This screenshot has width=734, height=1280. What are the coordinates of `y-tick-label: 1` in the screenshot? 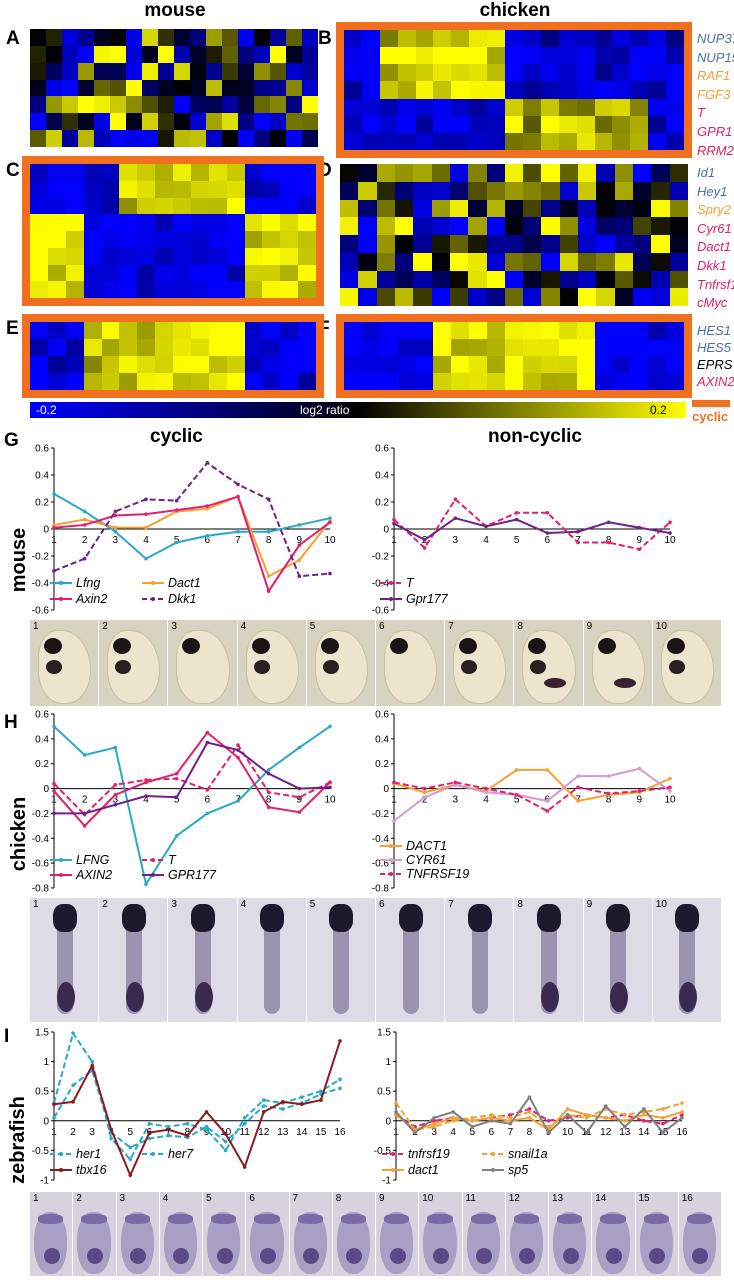 It's located at (46, 1062).